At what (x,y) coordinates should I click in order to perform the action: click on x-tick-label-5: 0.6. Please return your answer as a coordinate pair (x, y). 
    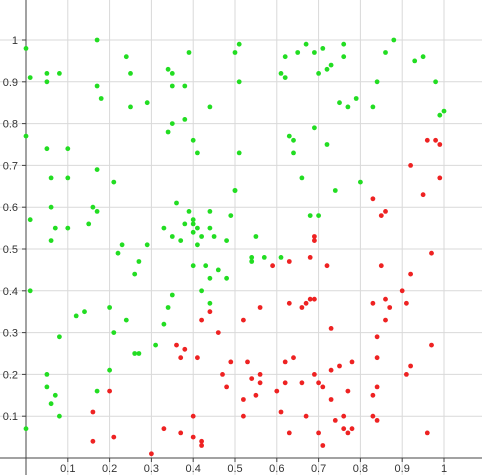
    Looking at the image, I should click on (276, 469).